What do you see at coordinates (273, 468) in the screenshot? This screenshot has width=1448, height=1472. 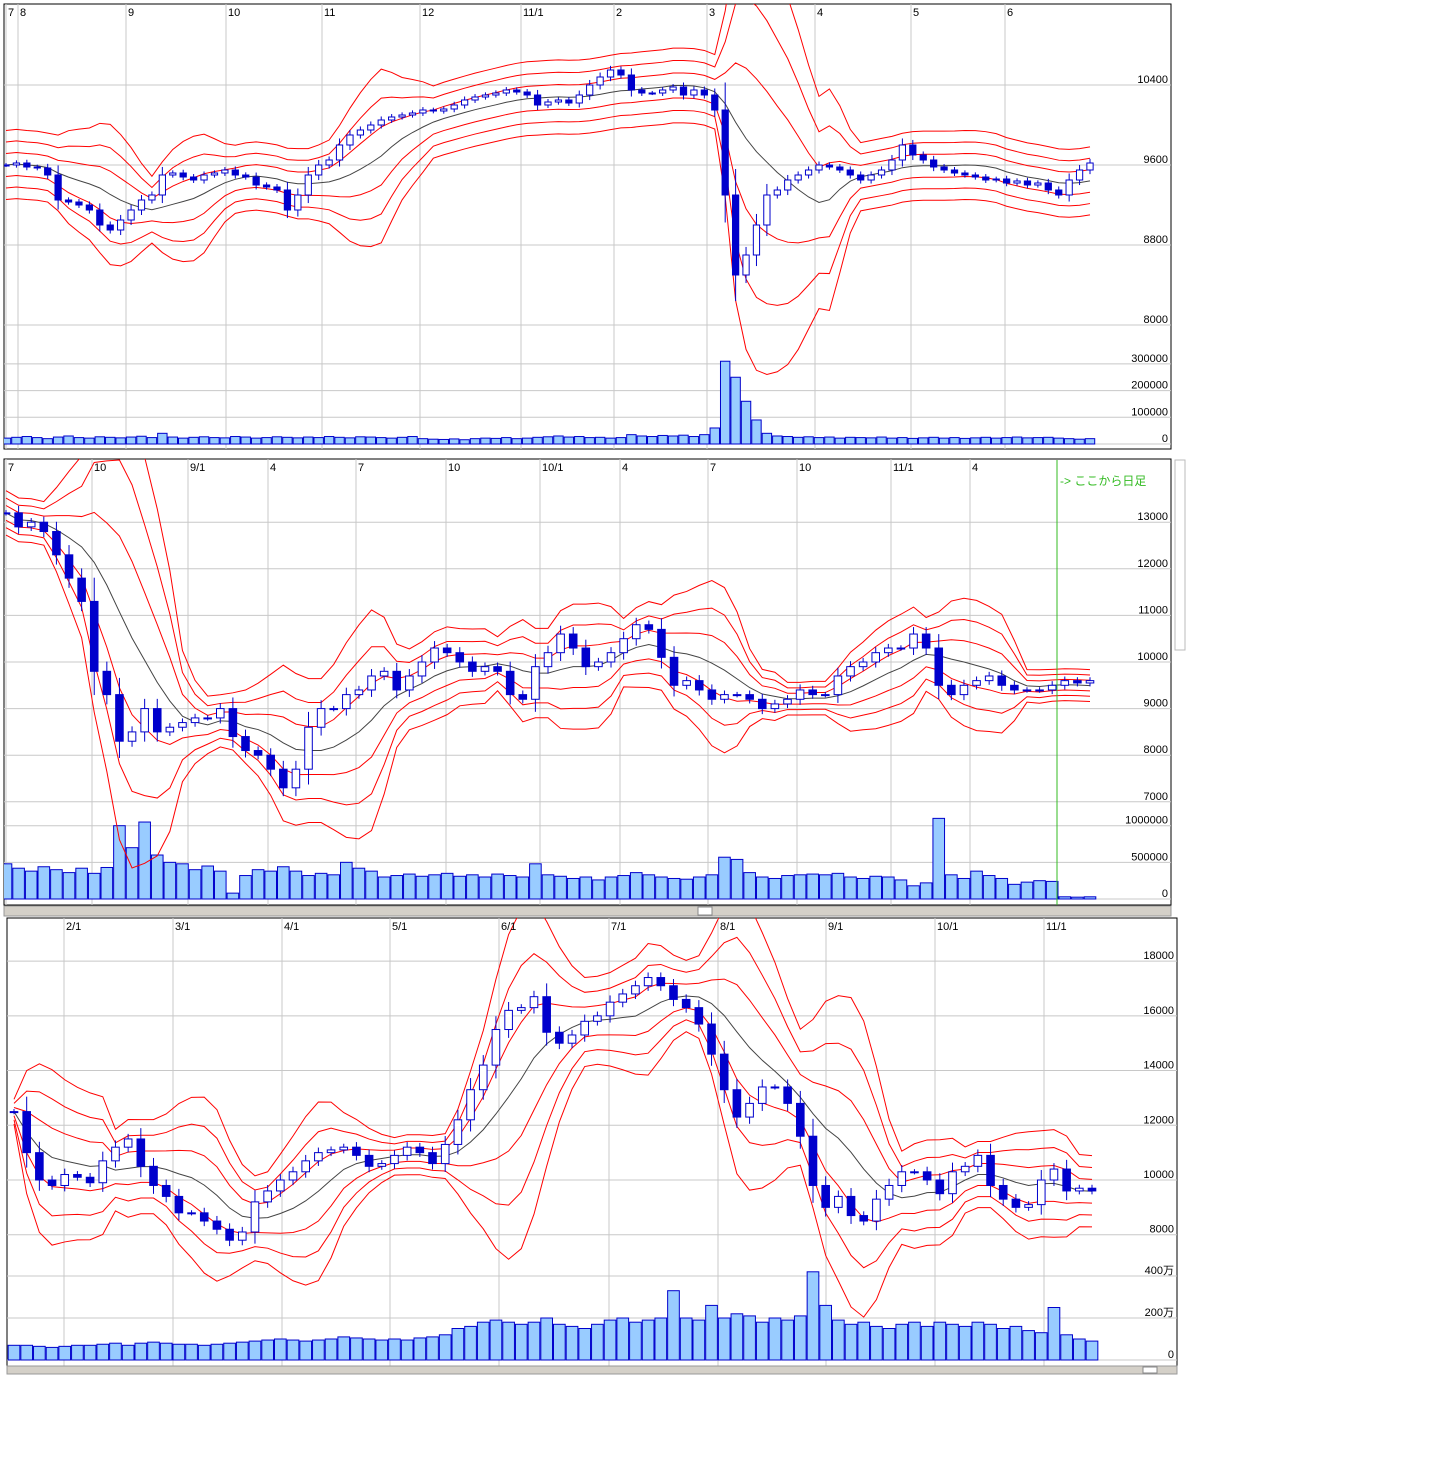 I see `x-tick-label: 4` at bounding box center [273, 468].